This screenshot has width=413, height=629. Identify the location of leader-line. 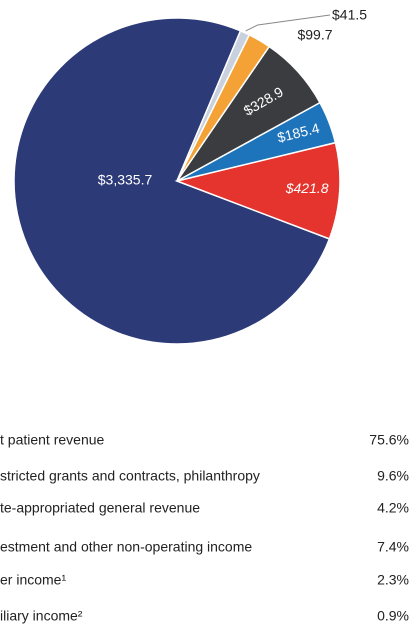
(288, 23).